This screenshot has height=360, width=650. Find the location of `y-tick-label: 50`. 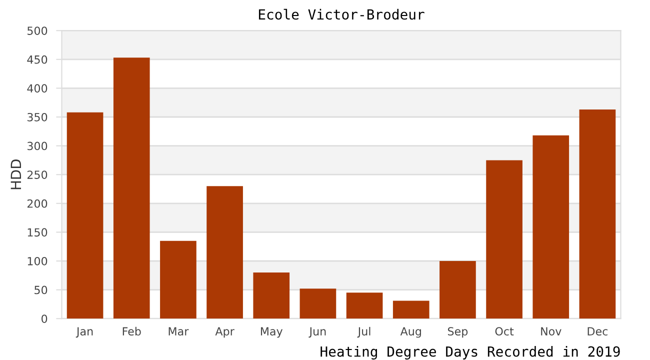

y-tick-label: 50 is located at coordinates (41, 290).